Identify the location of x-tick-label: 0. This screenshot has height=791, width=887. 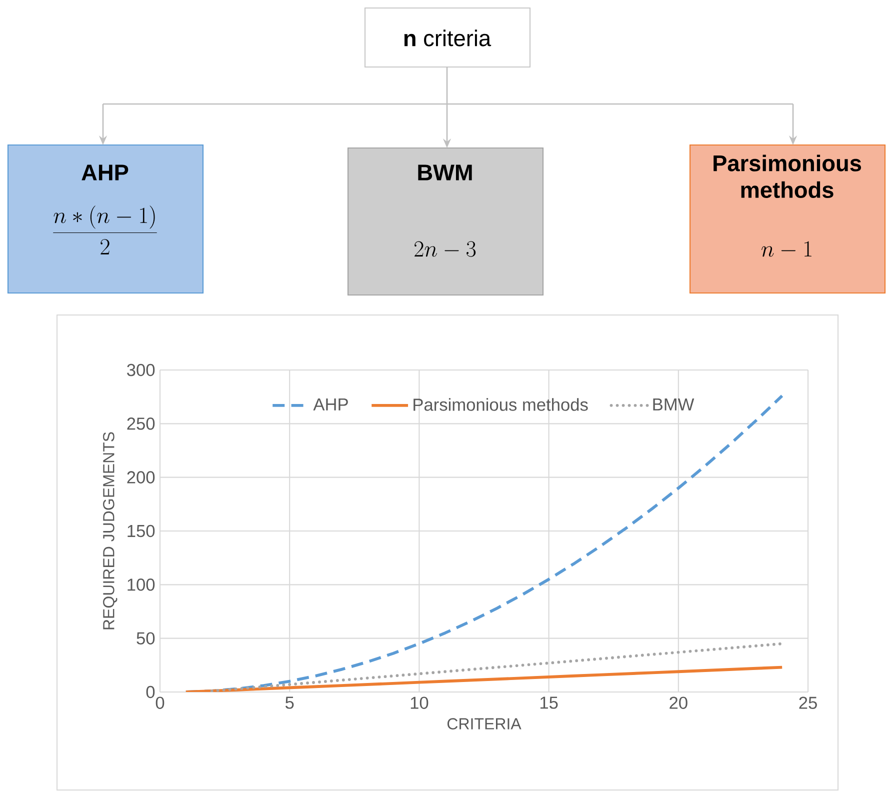
(160, 703).